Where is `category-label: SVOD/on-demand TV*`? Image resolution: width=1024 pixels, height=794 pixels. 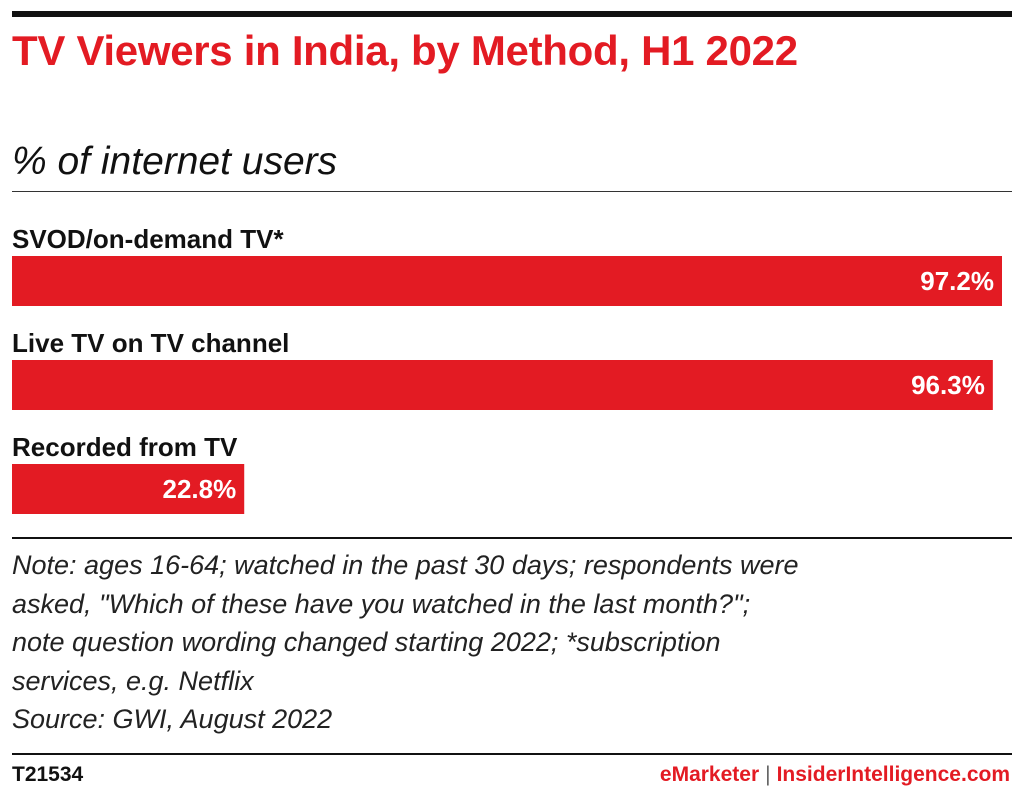 category-label: SVOD/on-demand TV* is located at coordinates (148, 239).